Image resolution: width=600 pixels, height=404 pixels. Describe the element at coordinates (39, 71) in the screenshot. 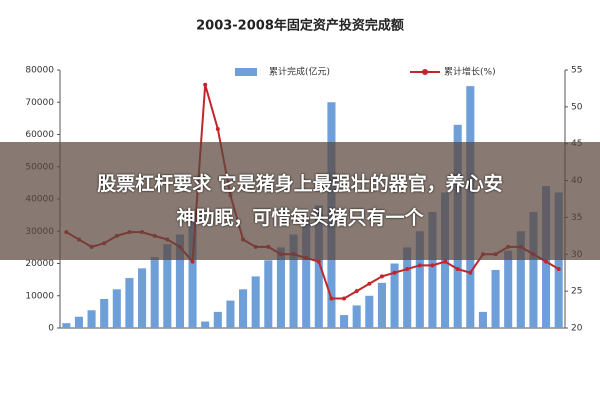

I see `y-tick-label: 80000` at that location.